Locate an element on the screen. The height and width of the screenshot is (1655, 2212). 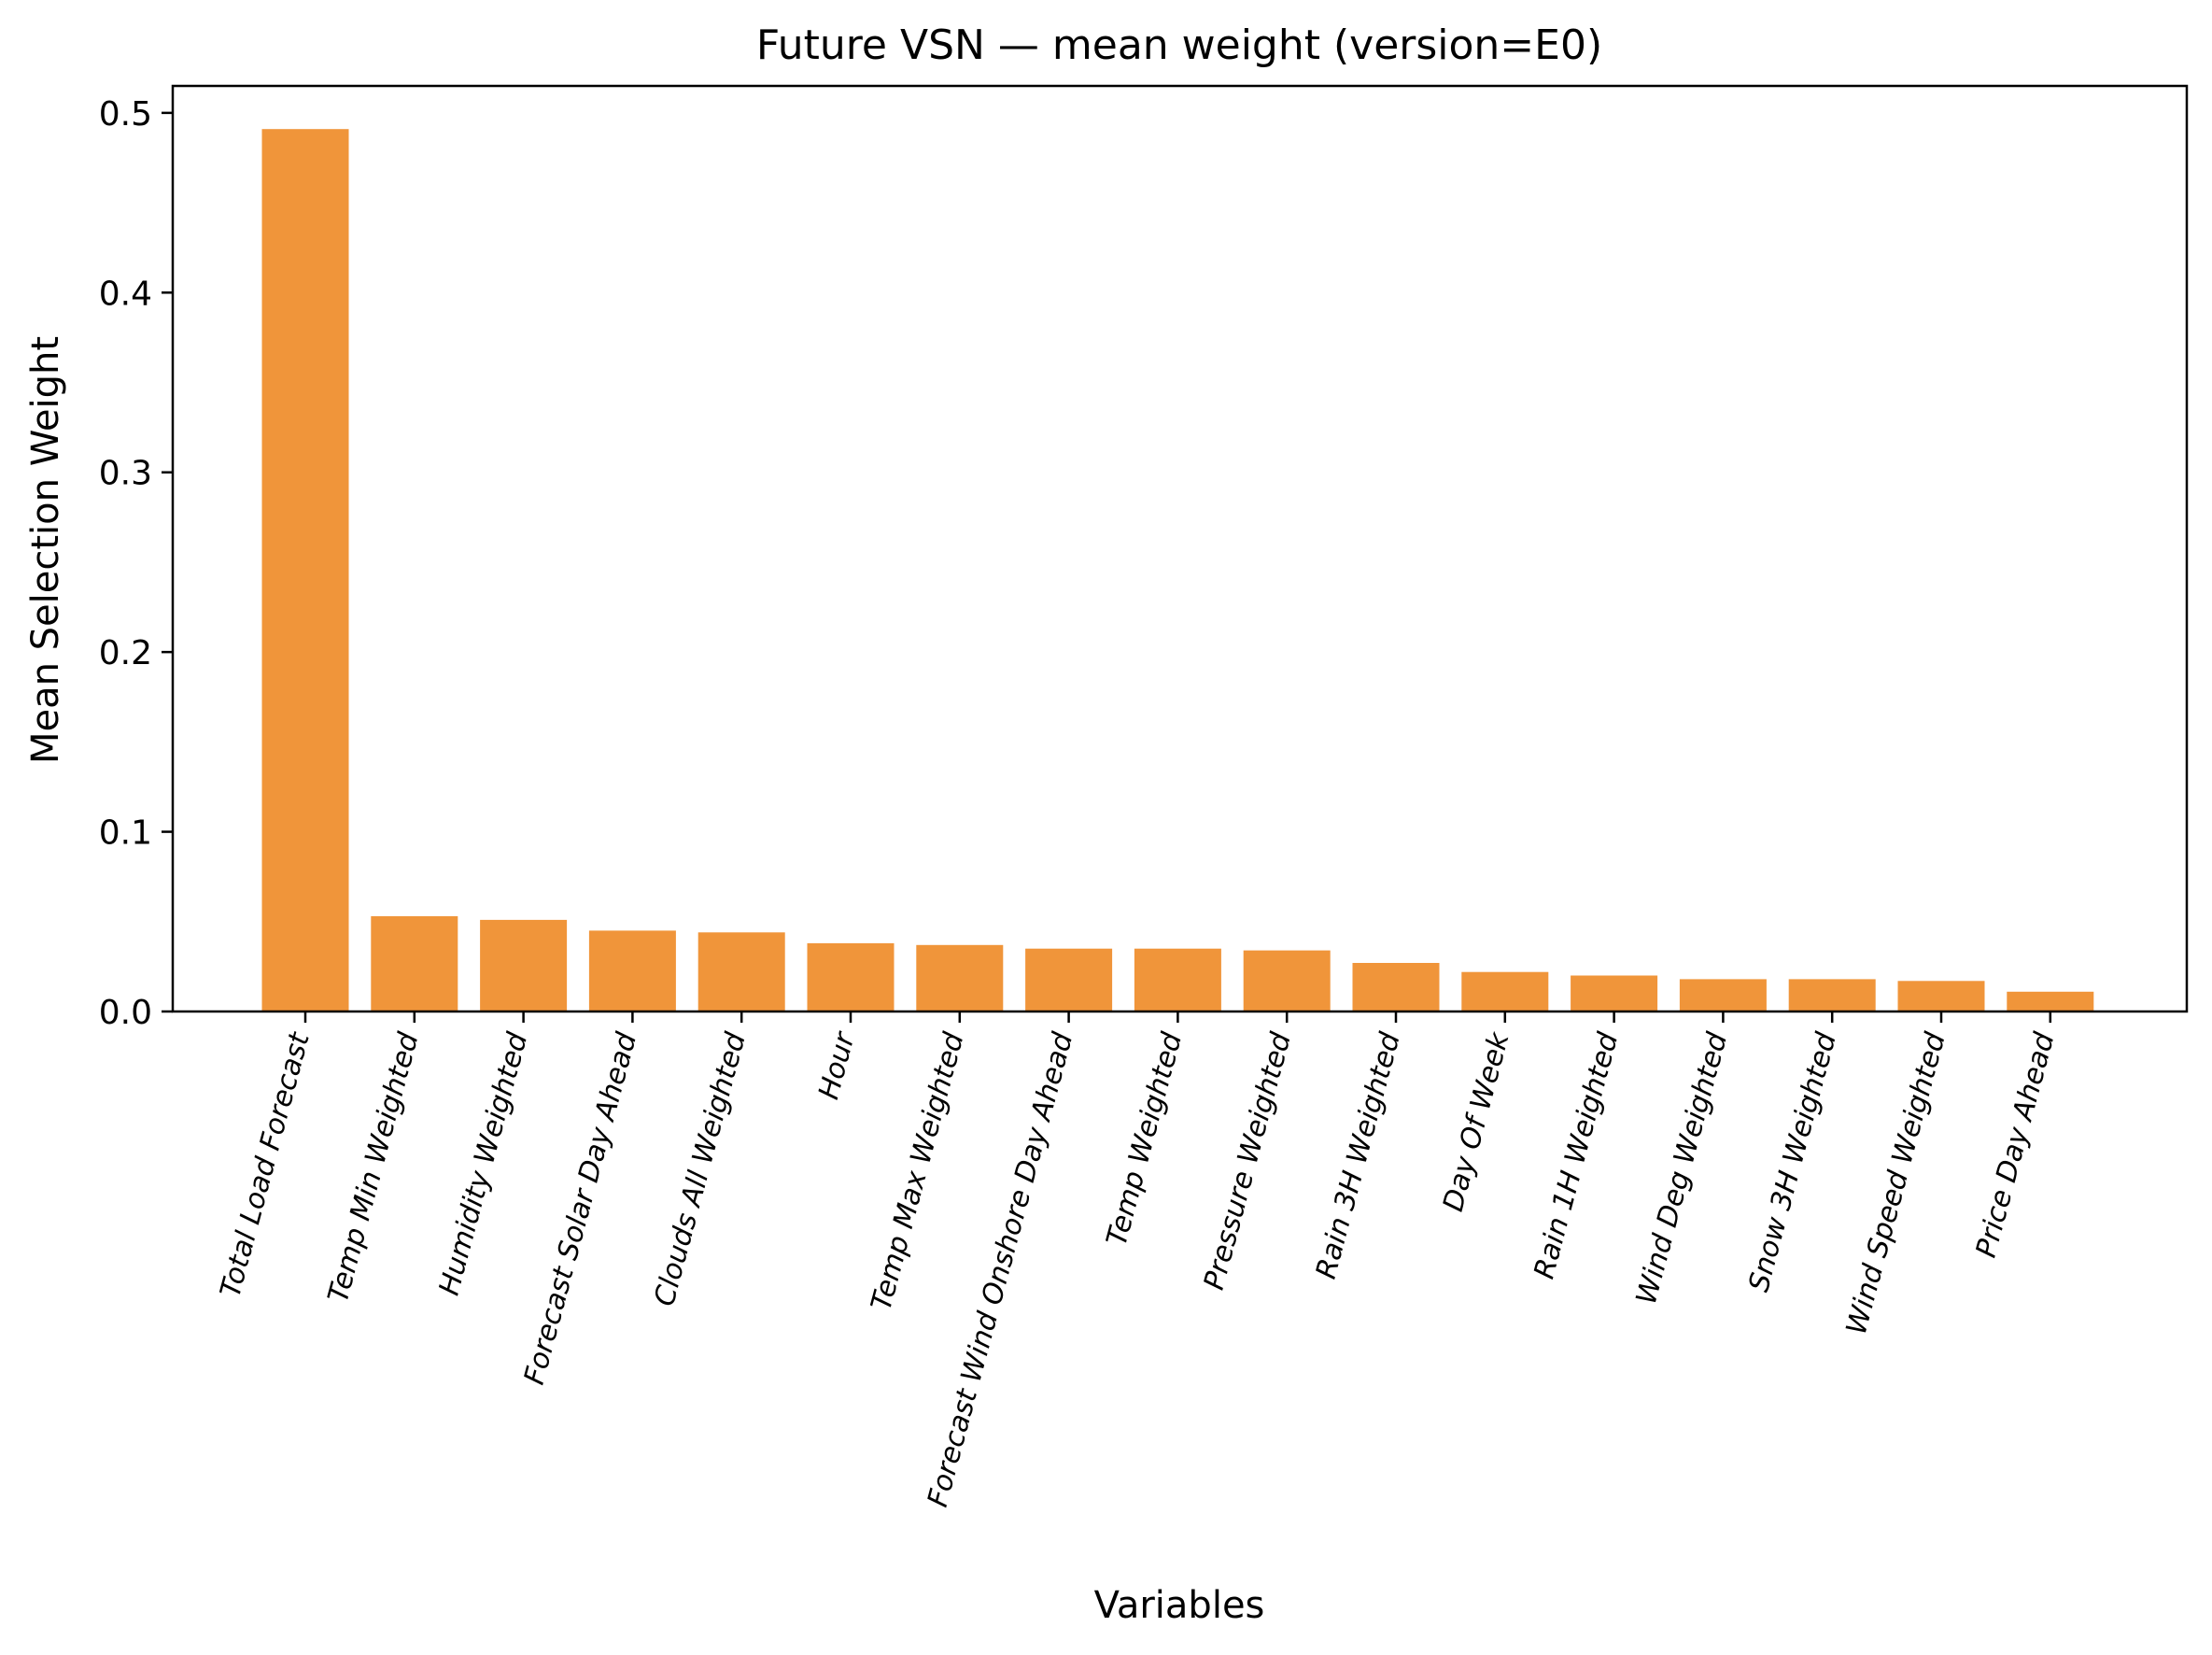
y-axis: 0.0 0.1 0.2 0.3 0.4 0.5 is located at coordinates (136, 564).